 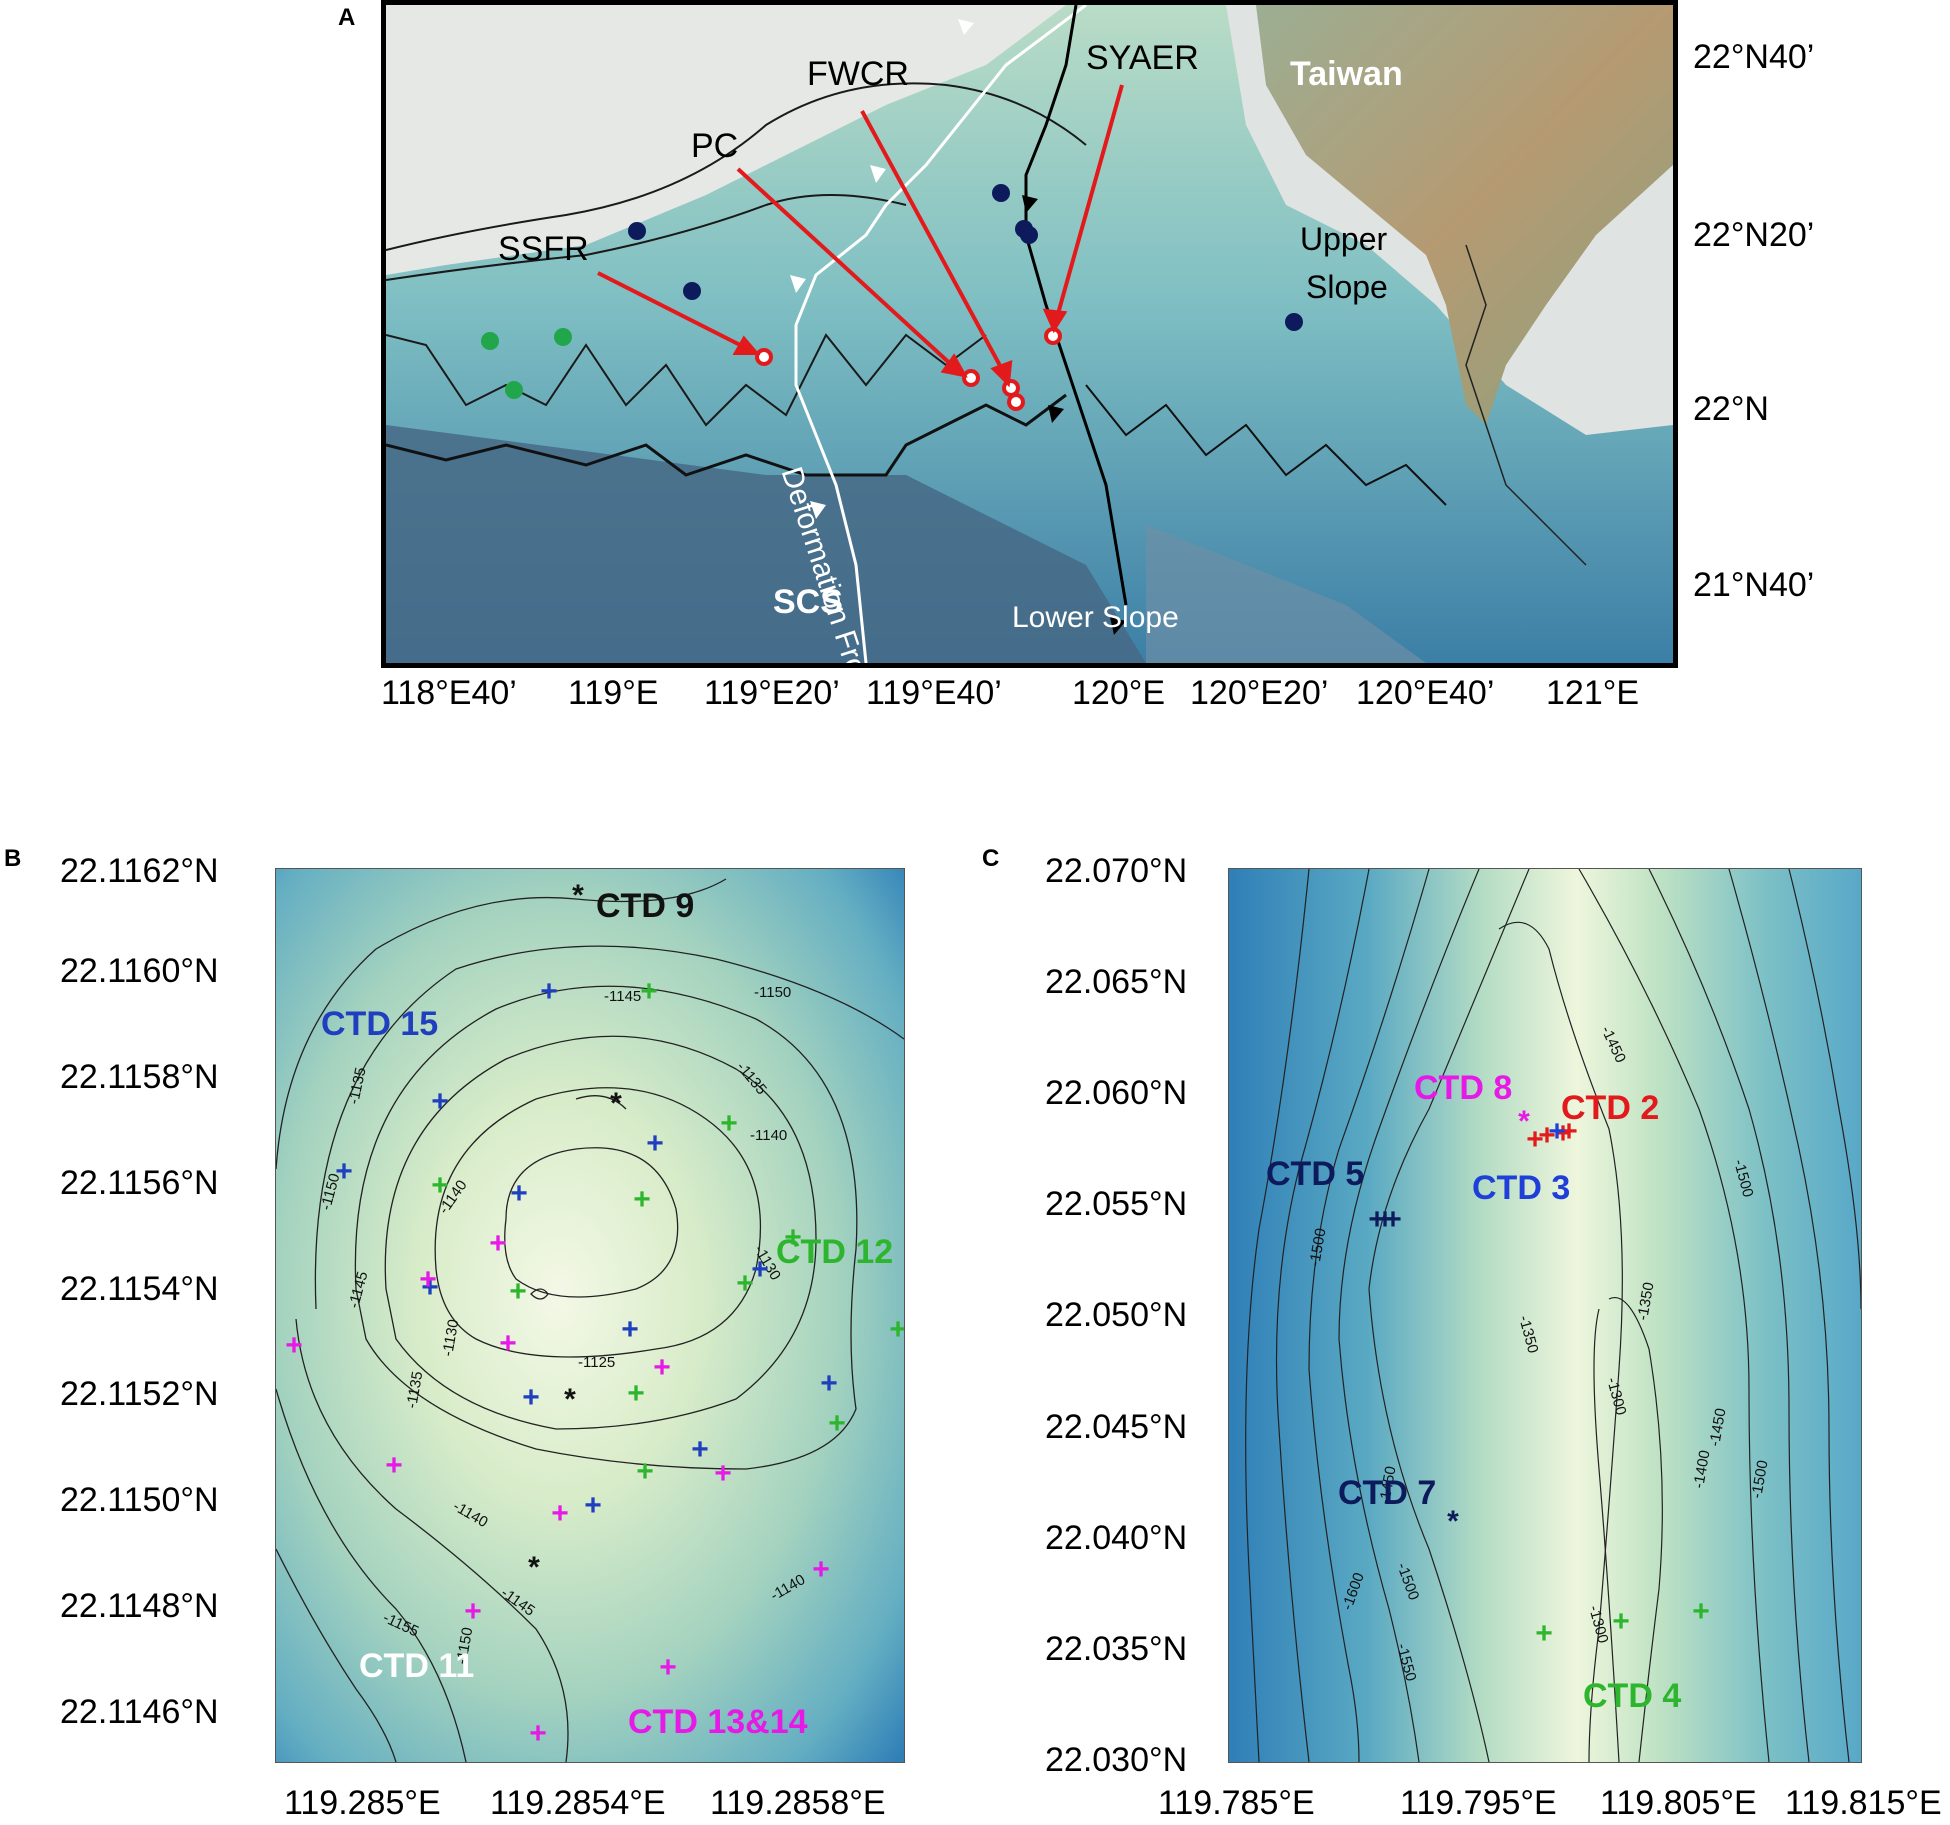 What do you see at coordinates (858, 74) in the screenshot?
I see `label-fwcr: FWCR` at bounding box center [858, 74].